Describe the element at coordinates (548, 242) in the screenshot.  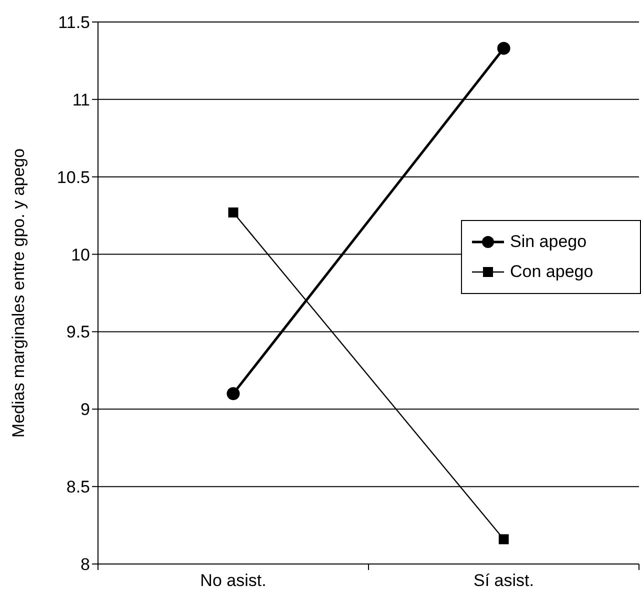
I see `legend-label: Sin apego` at that location.